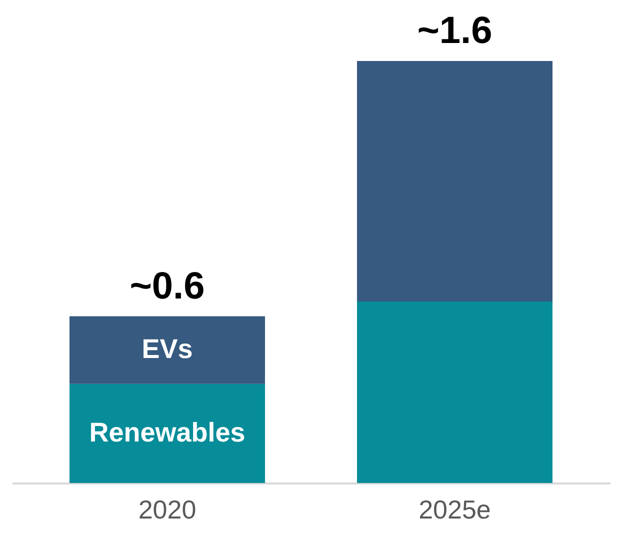 This screenshot has height=539, width=623. What do you see at coordinates (454, 509) in the screenshot?
I see `x-tick-label: 2025e` at bounding box center [454, 509].